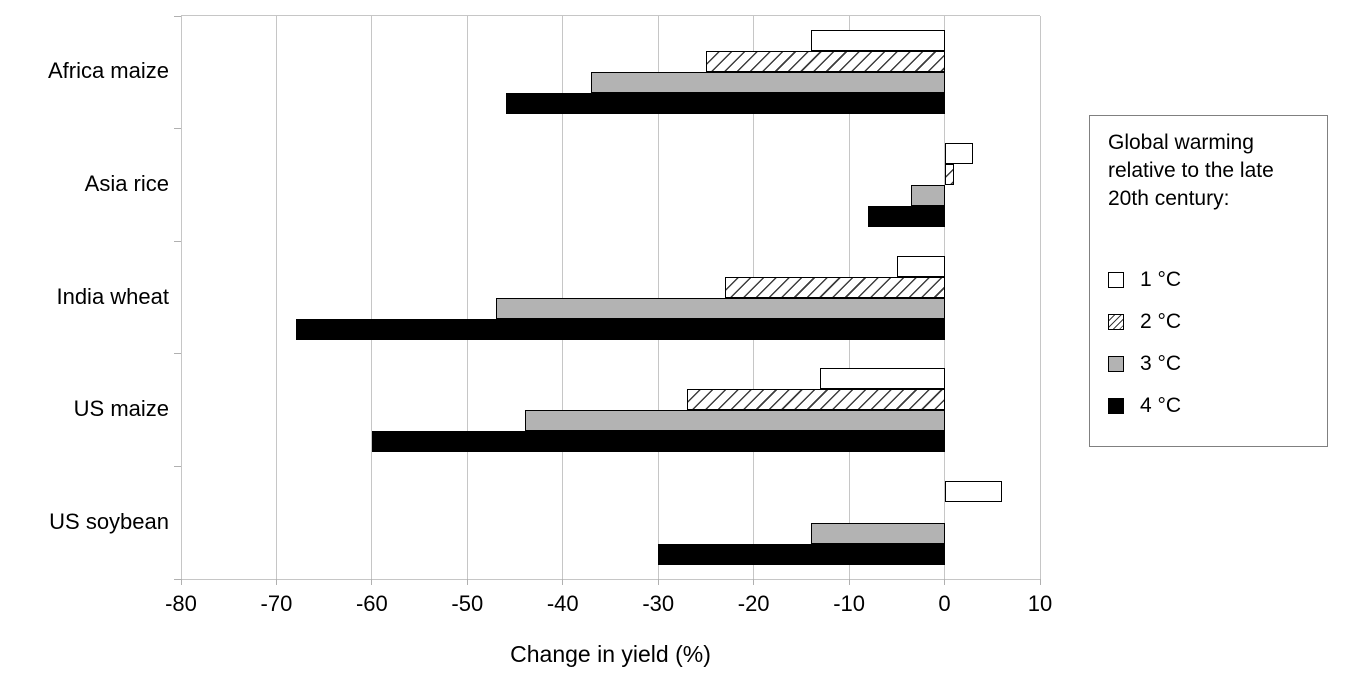 The image size is (1345, 689). Describe the element at coordinates (768, 83) in the screenshot. I see `bar-africa-maize-3c` at that location.